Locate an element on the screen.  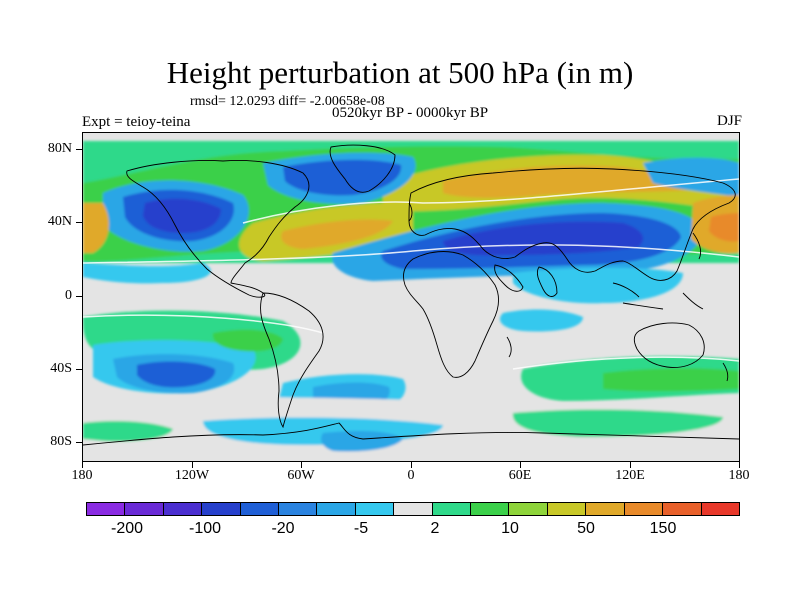
colorbar-label: 10 is located at coordinates (510, 528).